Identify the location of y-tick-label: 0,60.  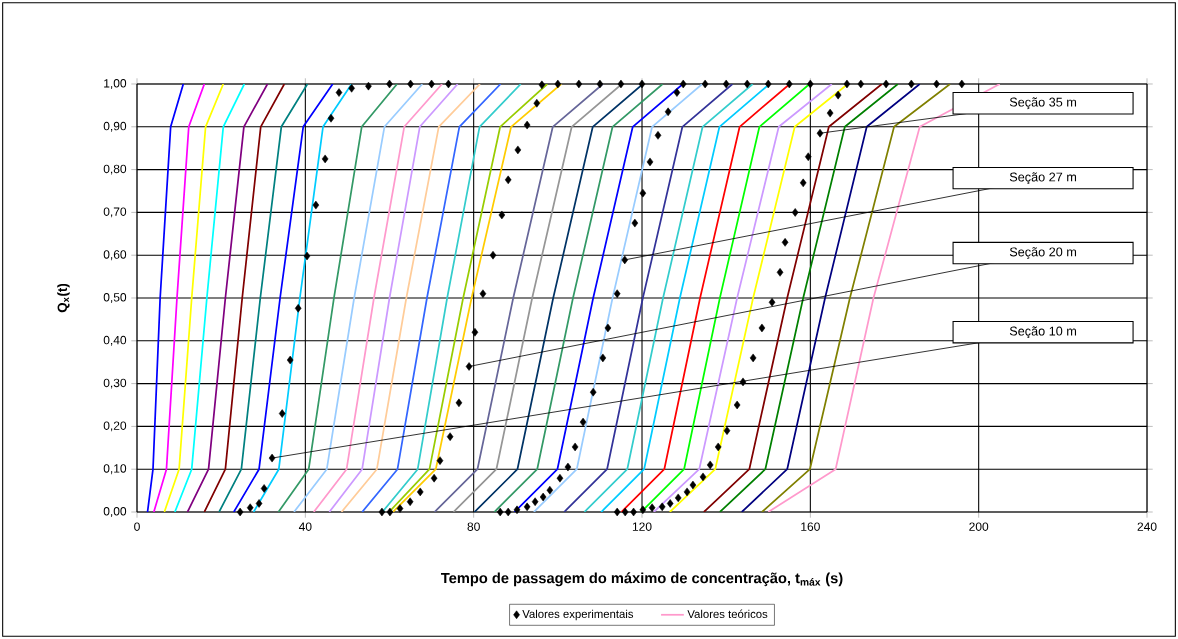
(115, 255).